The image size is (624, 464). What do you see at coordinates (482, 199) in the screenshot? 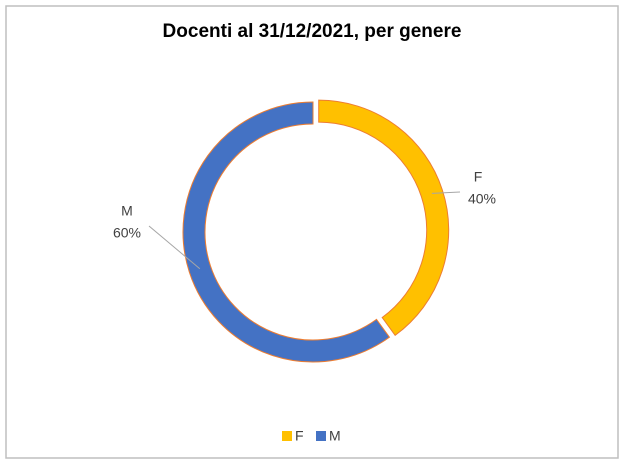
I see `data-label: 40%` at bounding box center [482, 199].